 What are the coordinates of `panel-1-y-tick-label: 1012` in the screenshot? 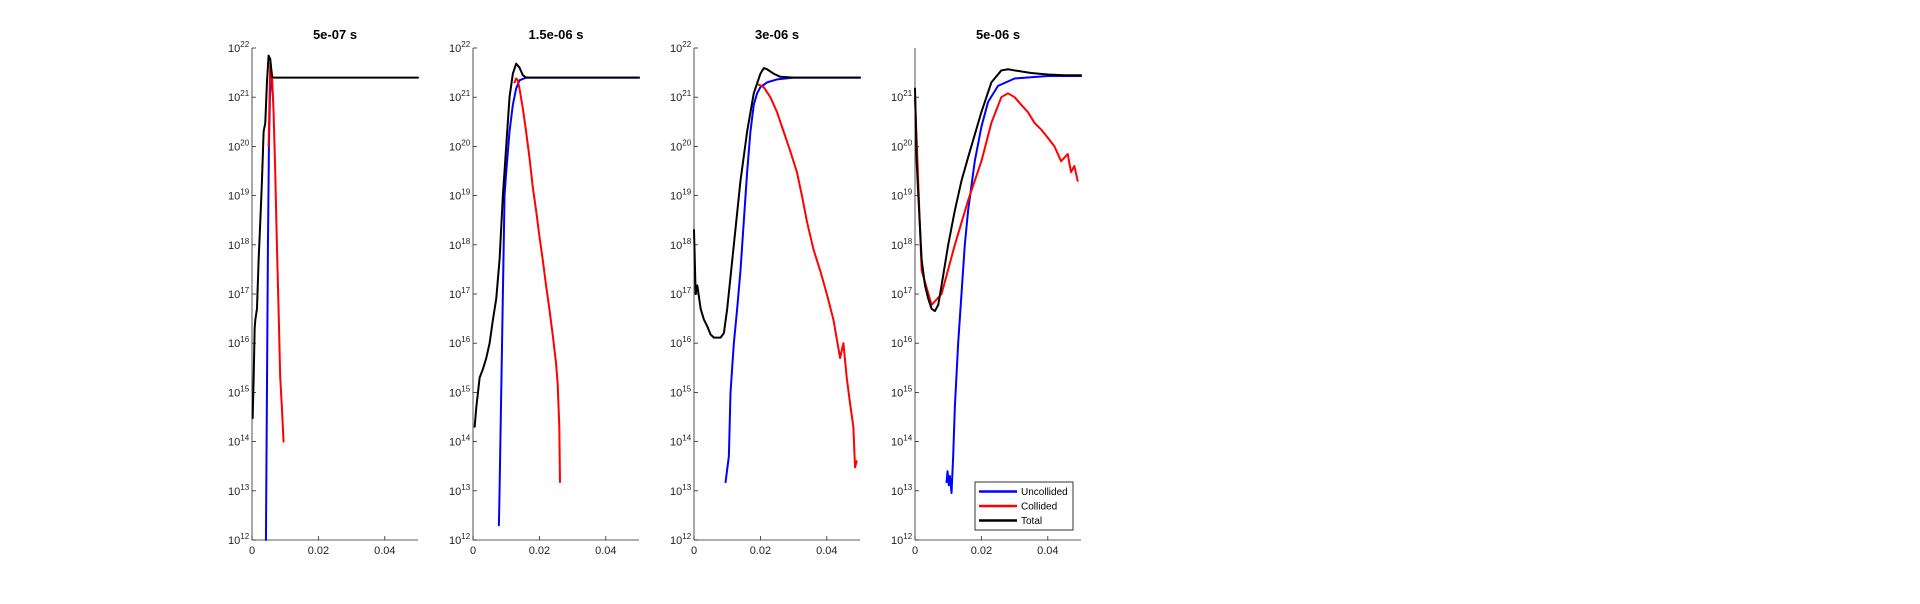 It's located at (239, 539).